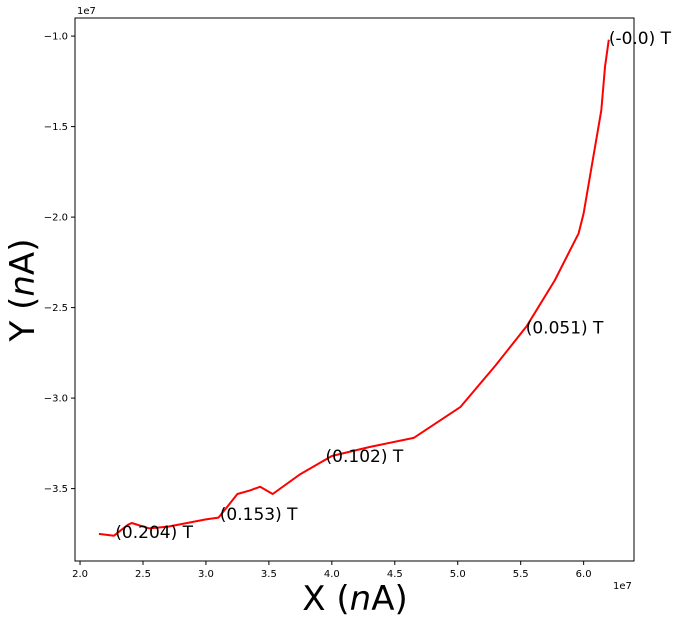 This screenshot has width=674, height=622. What do you see at coordinates (59, 263) in the screenshot?
I see `y-axis: −1.0 −1.5 −2.0 −2.5 −3.0 −3.5` at bounding box center [59, 263].